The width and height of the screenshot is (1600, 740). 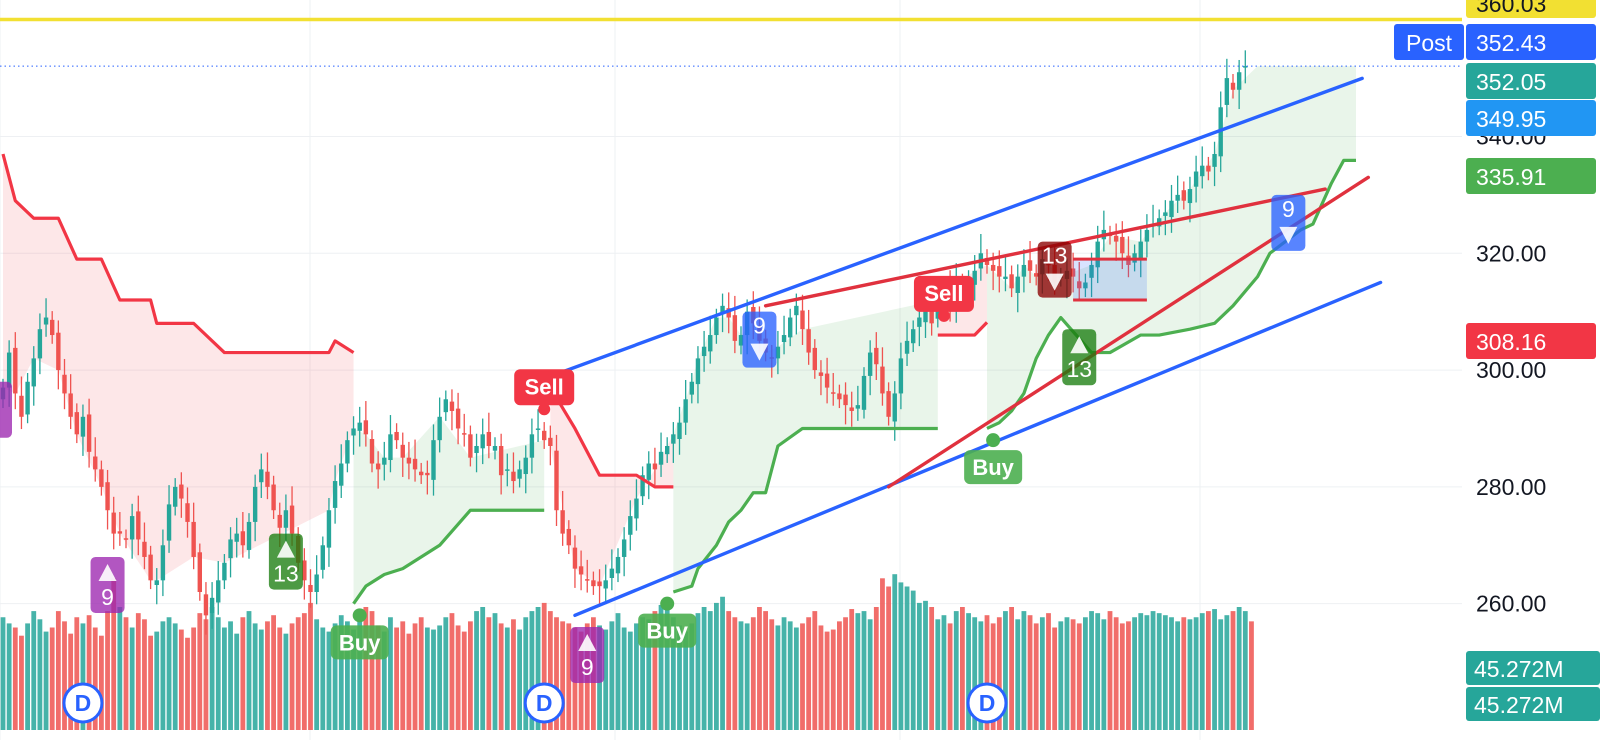 I want to click on arrow-down-icon, so click(x=1288, y=235).